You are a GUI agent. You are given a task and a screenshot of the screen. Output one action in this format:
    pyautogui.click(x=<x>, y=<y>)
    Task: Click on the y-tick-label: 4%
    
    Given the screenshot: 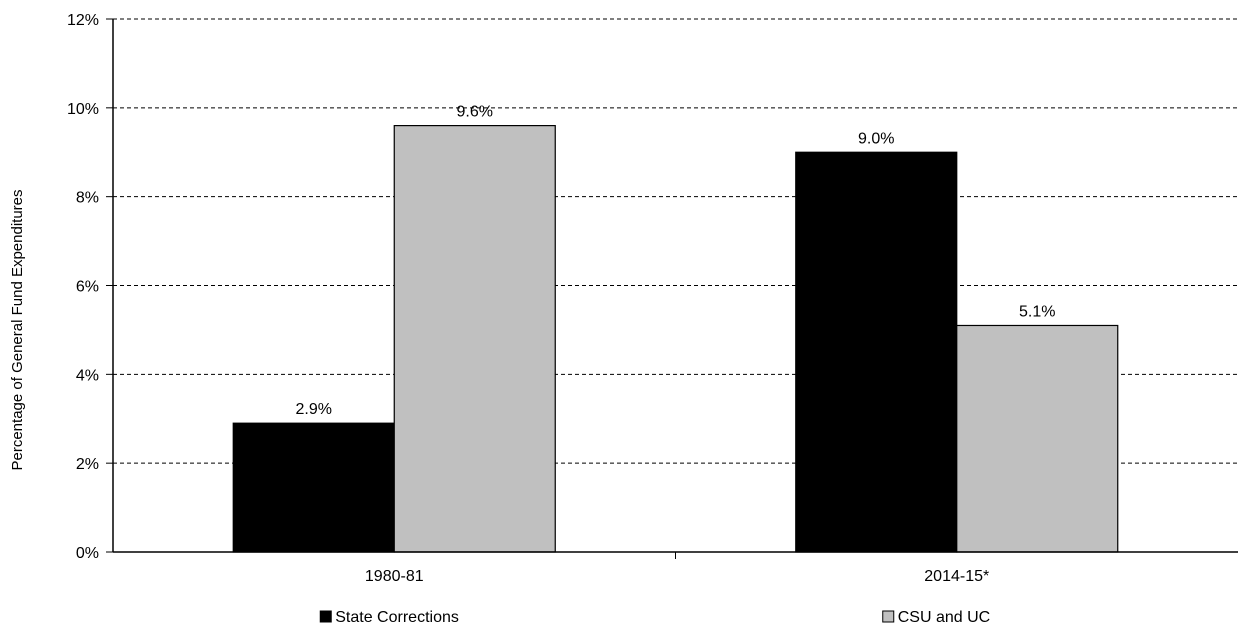 What is the action you would take?
    pyautogui.click(x=87, y=375)
    